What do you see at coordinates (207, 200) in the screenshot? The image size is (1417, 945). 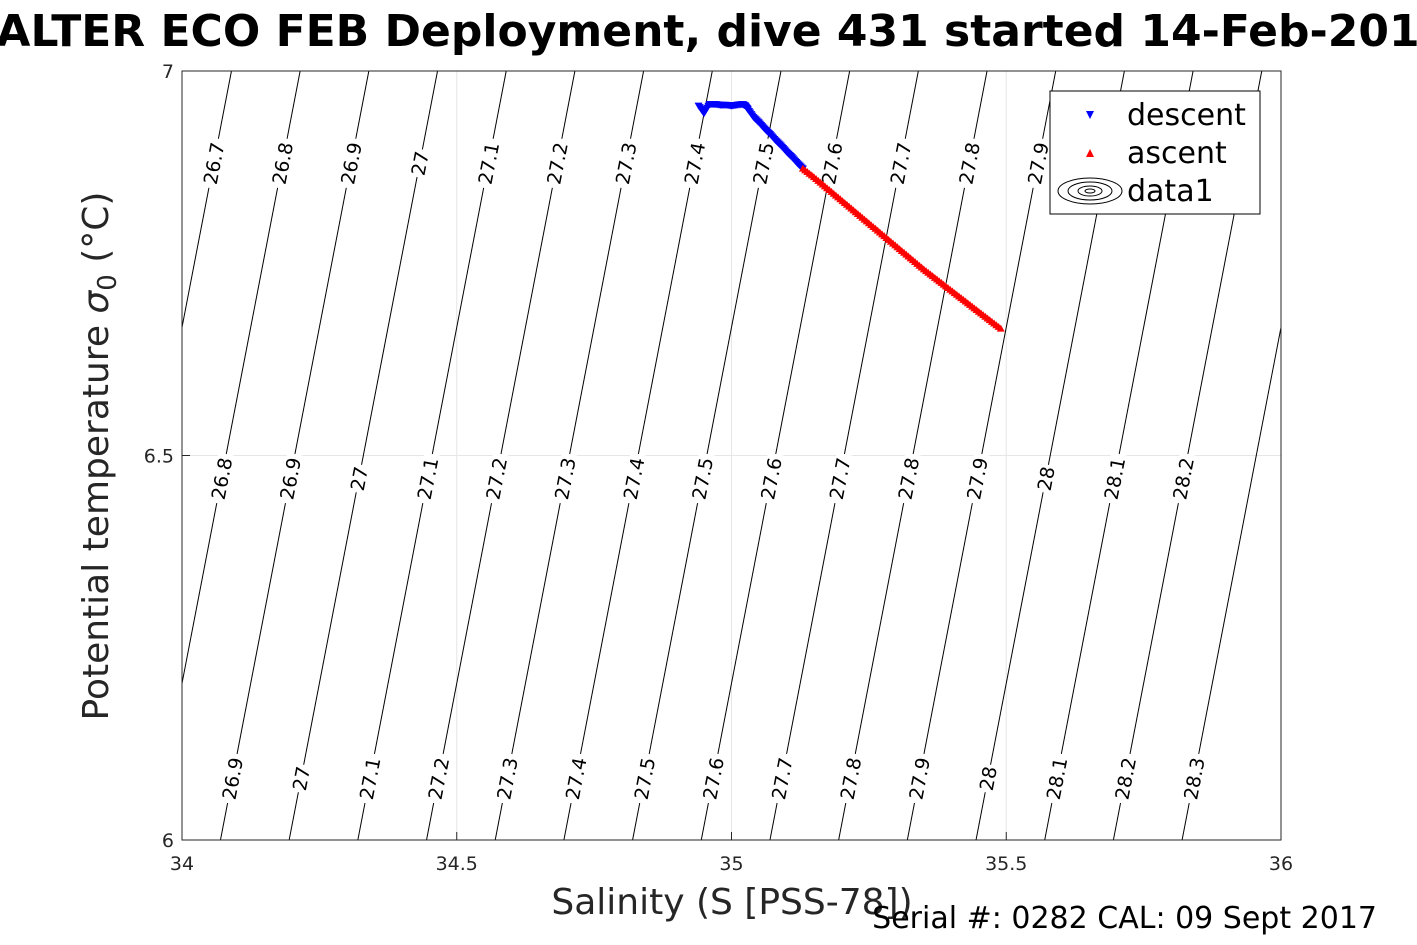 I see `contour-line-26.7` at bounding box center [207, 200].